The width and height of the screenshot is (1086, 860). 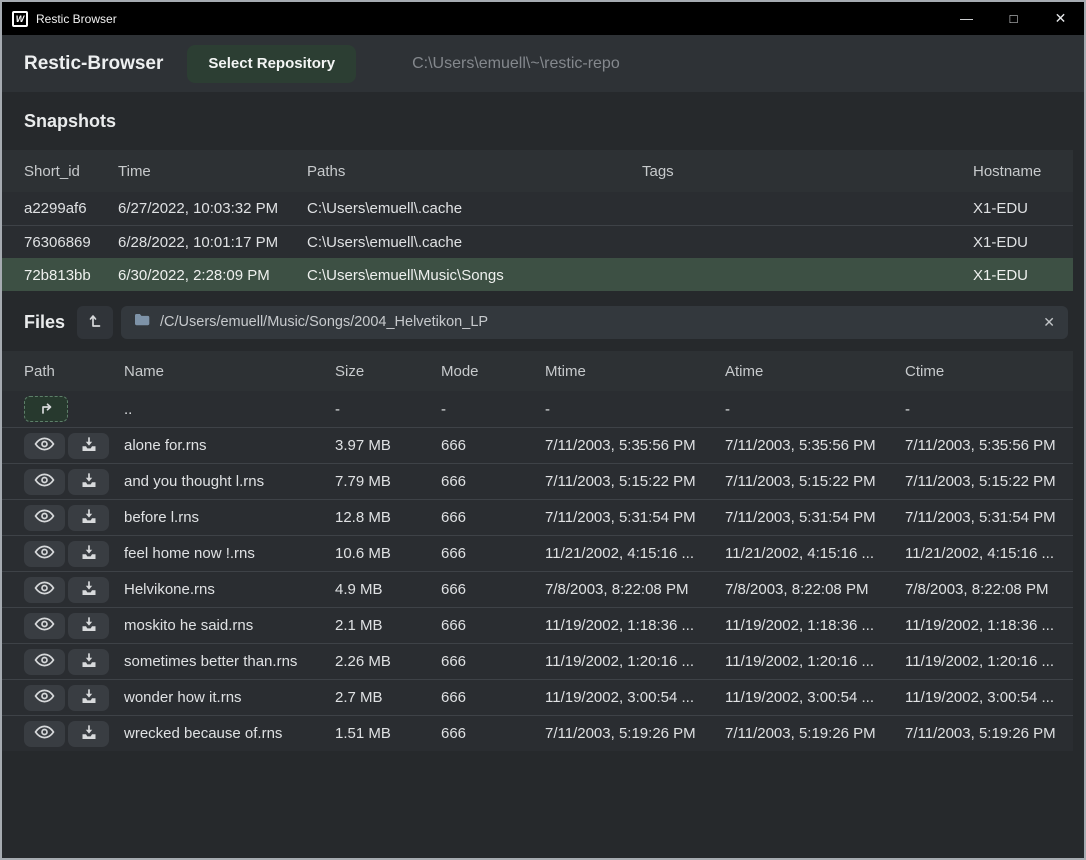 What do you see at coordinates (565, 371) in the screenshot?
I see `column-header-mtime: Mtime` at bounding box center [565, 371].